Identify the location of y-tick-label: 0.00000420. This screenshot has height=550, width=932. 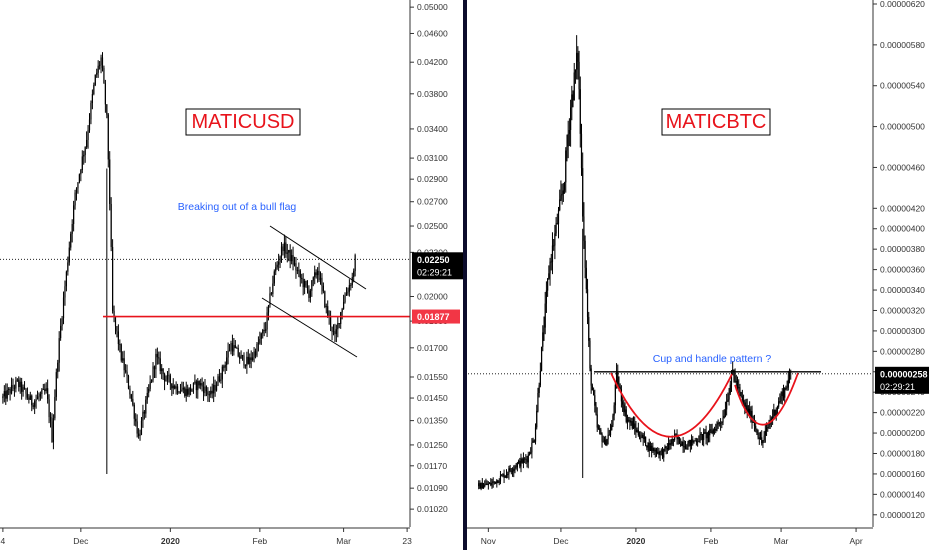
(902, 208).